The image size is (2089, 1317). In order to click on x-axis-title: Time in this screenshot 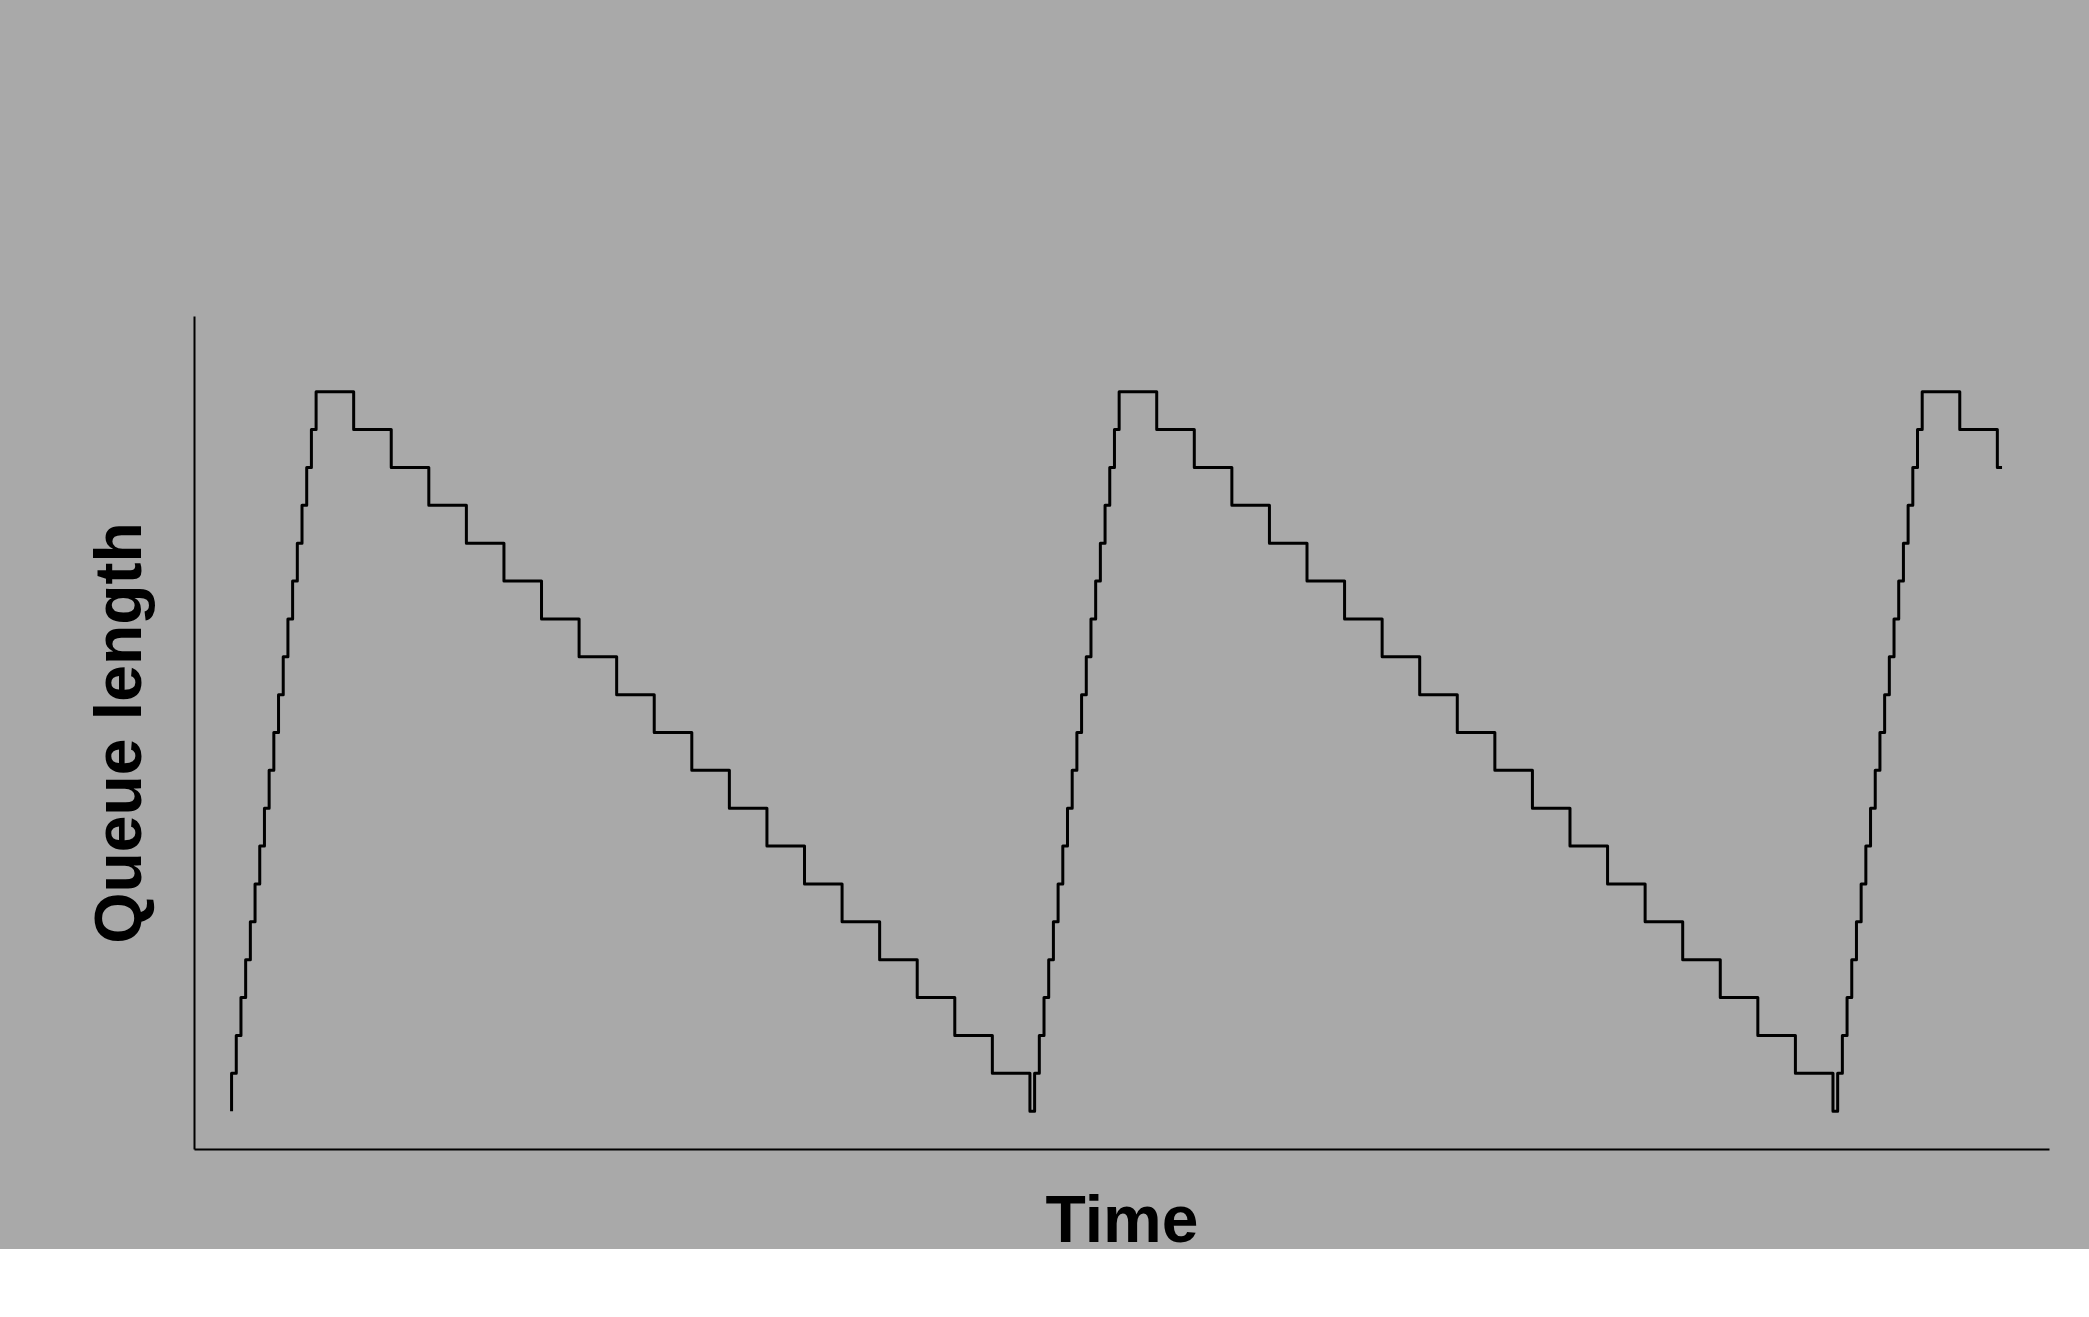, I will do `click(1122, 1218)`.